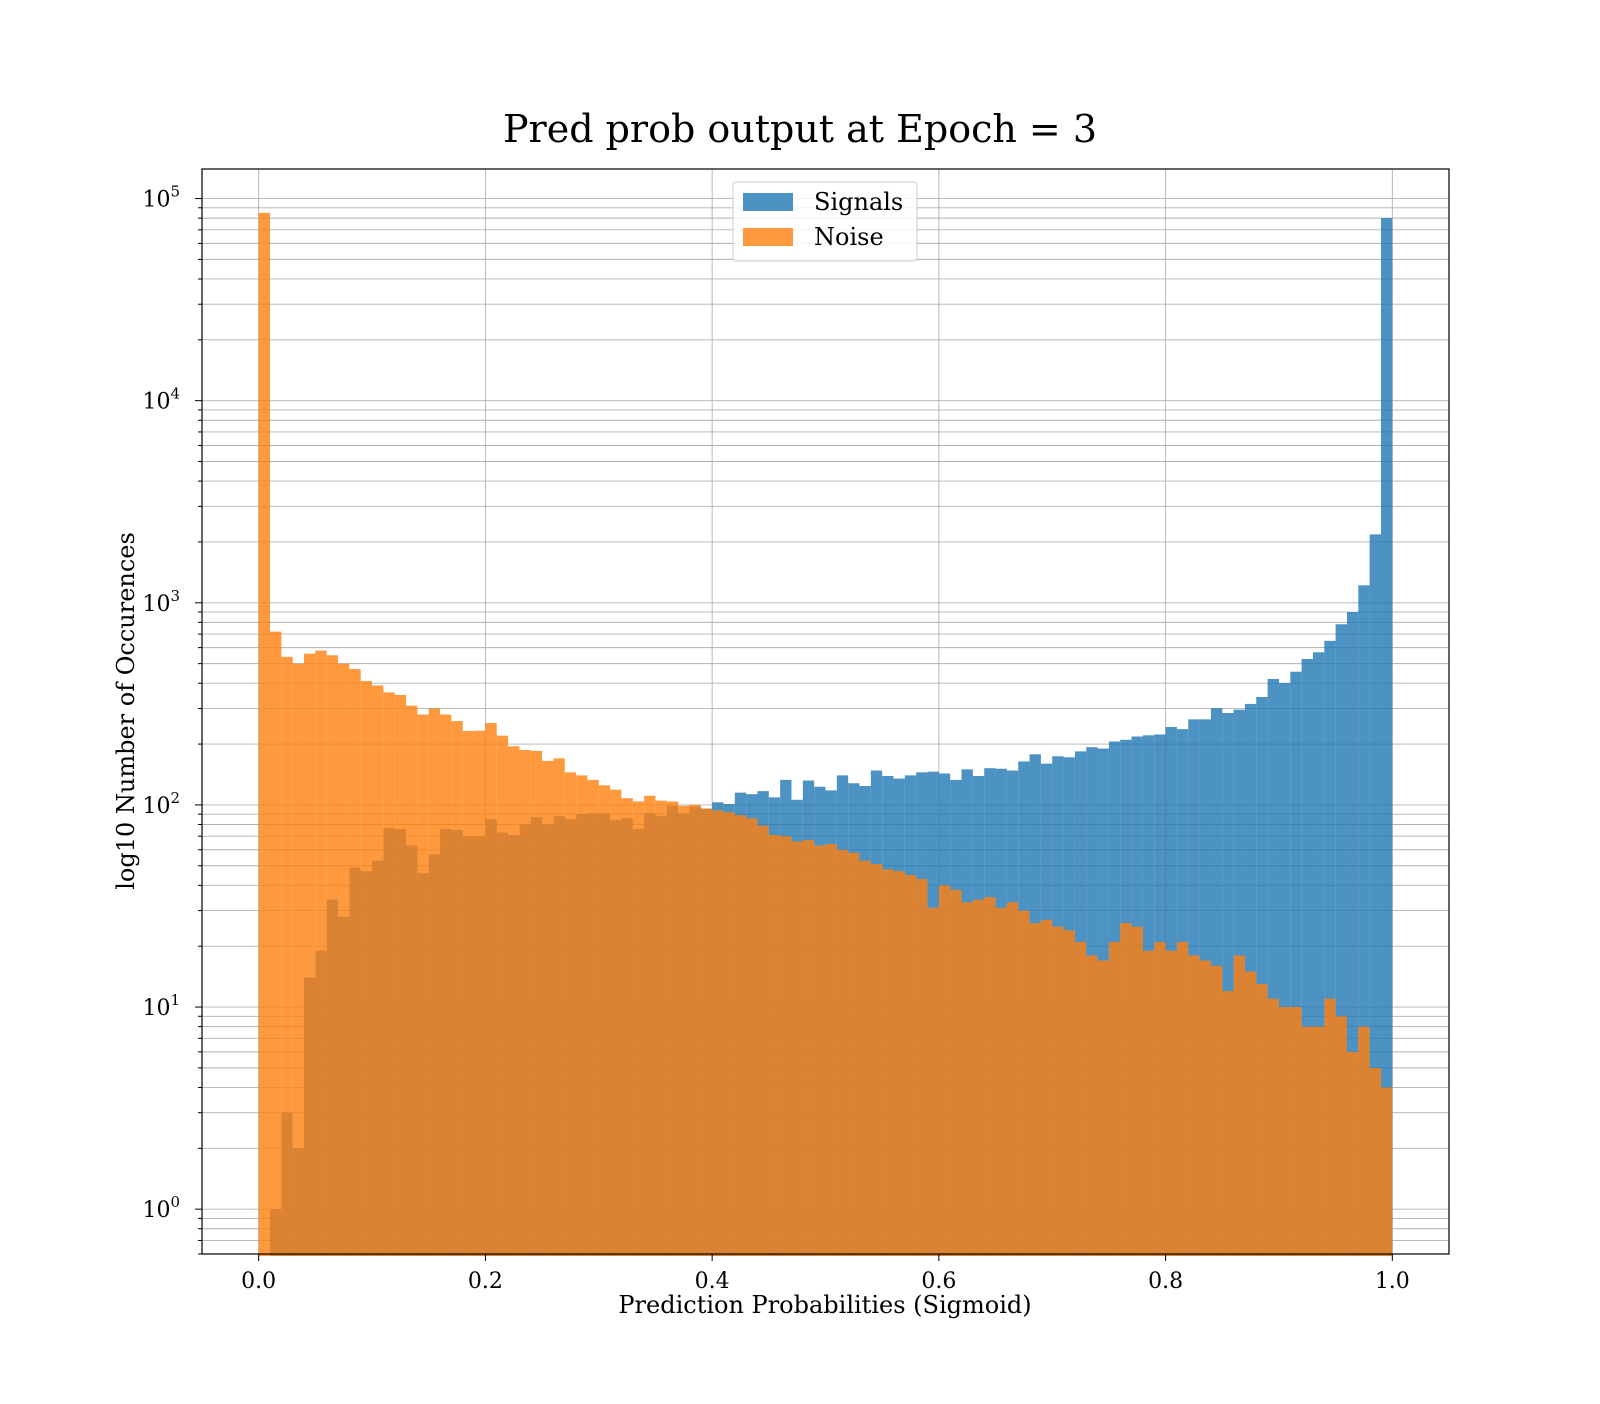  Describe the element at coordinates (161, 198) in the screenshot. I see `y-tick-label: 10⁵` at that location.